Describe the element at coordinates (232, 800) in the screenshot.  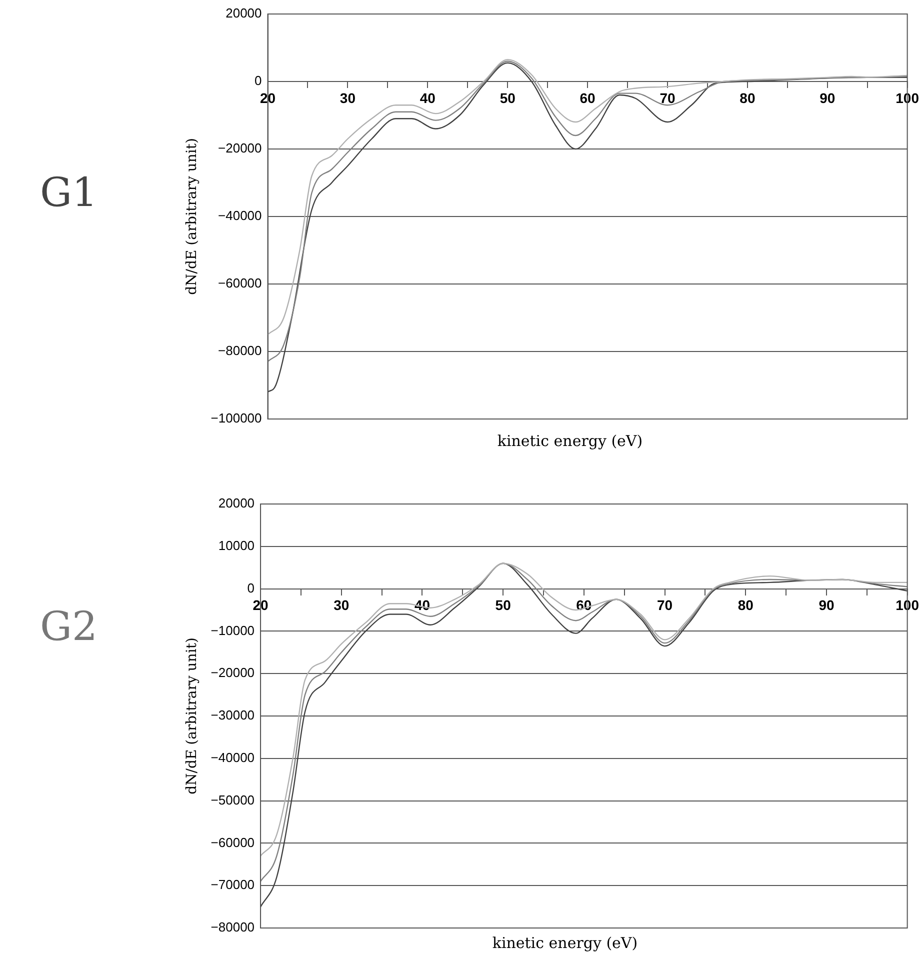
I see `y-tick-label: −50000` at that location.